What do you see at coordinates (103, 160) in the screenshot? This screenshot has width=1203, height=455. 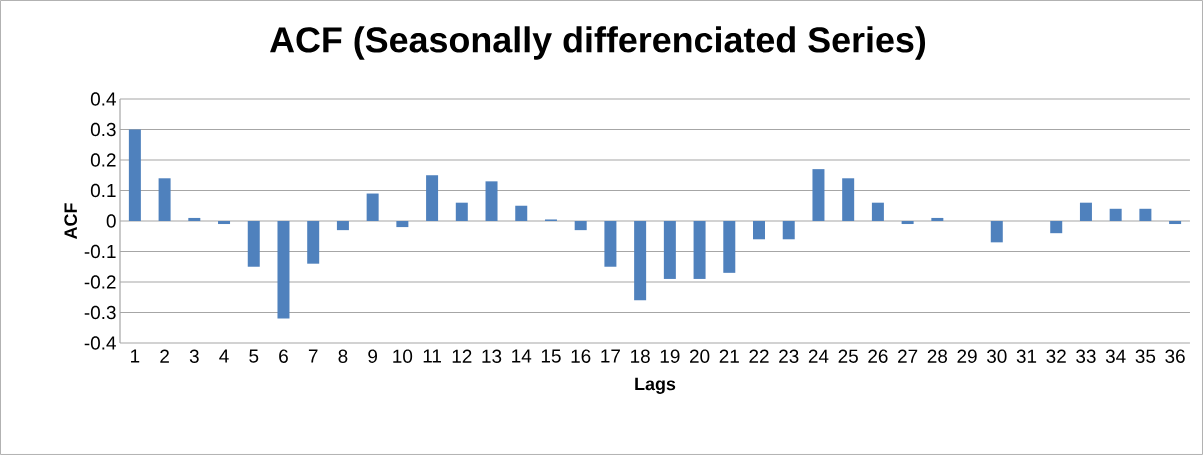 I see `y-tick-label: 0.2` at bounding box center [103, 160].